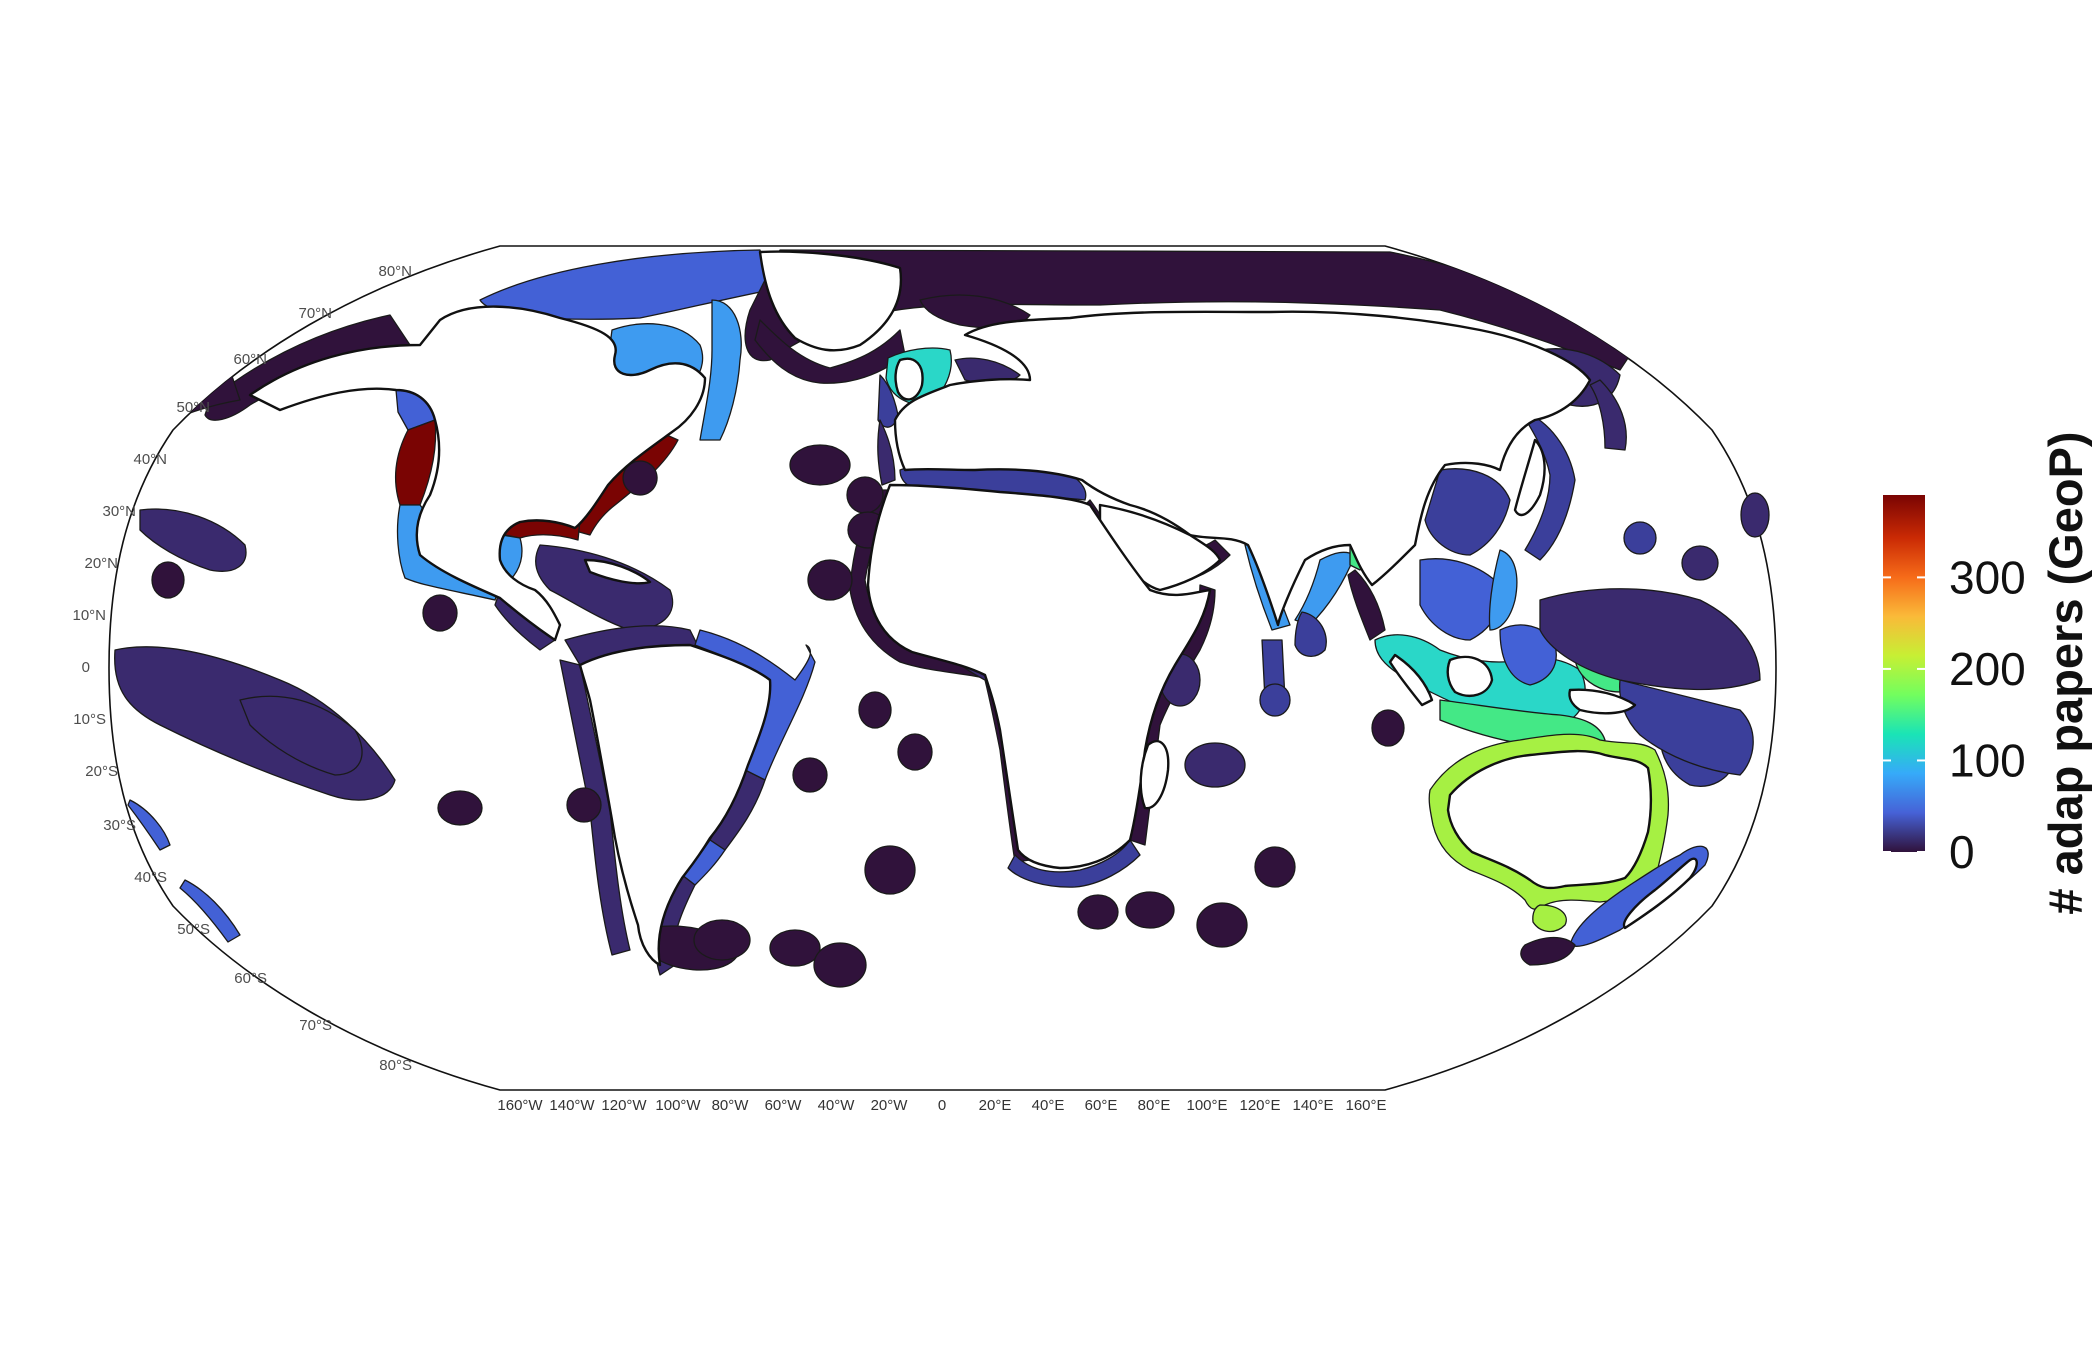  I want to click on lon-label: 100°W, so click(678, 1105).